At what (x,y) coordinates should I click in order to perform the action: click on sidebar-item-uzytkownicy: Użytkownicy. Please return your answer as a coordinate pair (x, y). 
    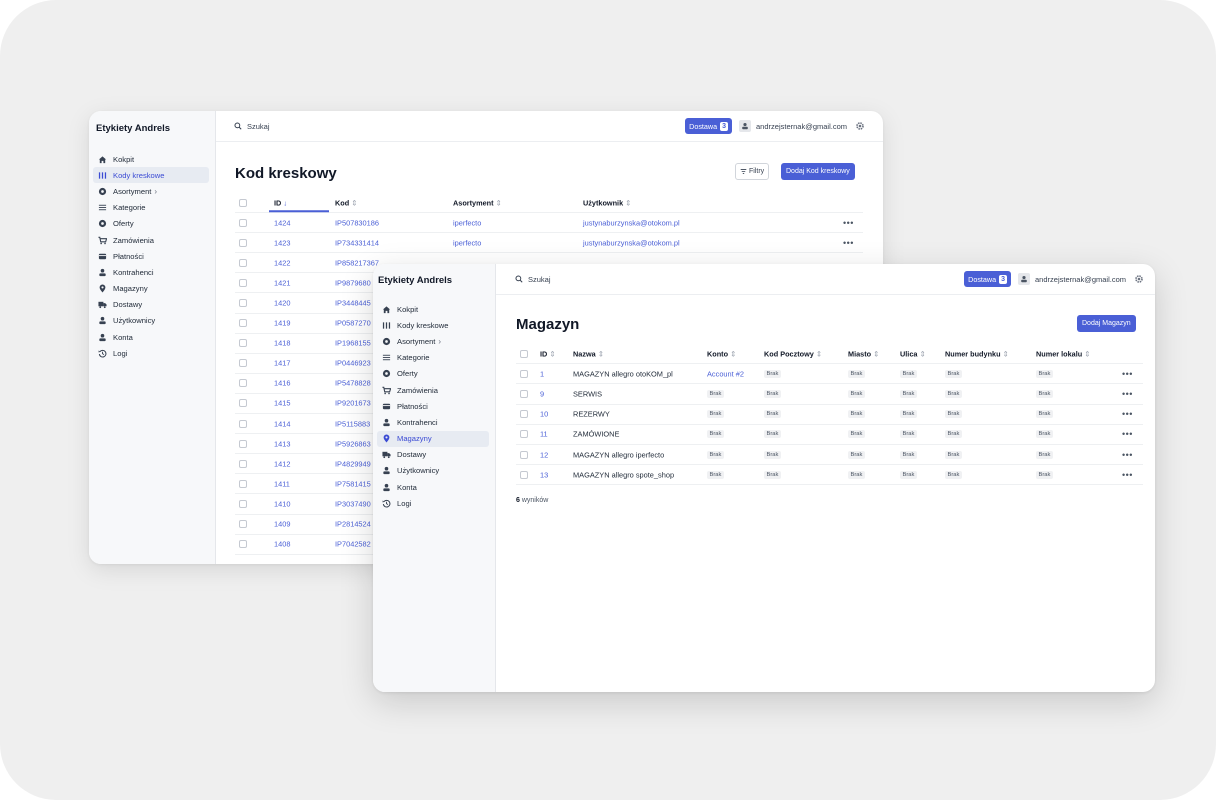
    Looking at the image, I should click on (151, 321).